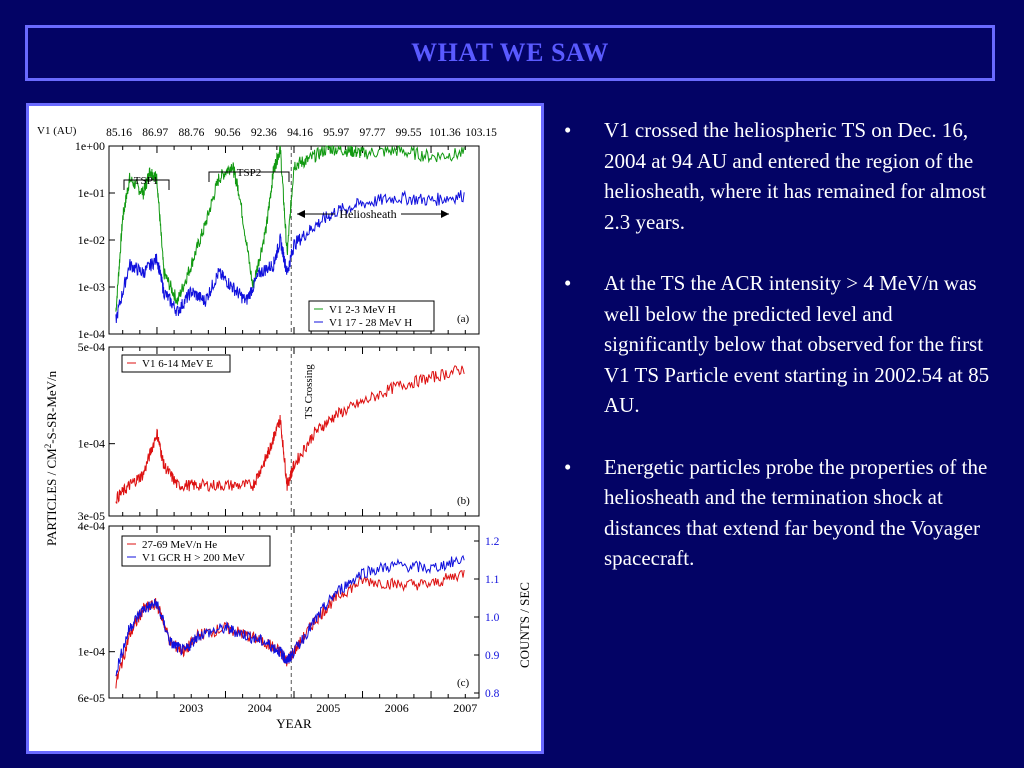 This screenshot has width=1024, height=768. What do you see at coordinates (492, 656) in the screenshot?
I see `y2-tick-label: 0.9` at bounding box center [492, 656].